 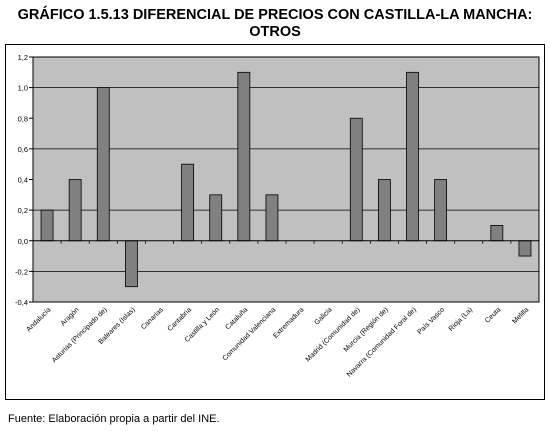 What do you see at coordinates (23, 241) in the screenshot?
I see `y-tick-label: 0,0` at bounding box center [23, 241].